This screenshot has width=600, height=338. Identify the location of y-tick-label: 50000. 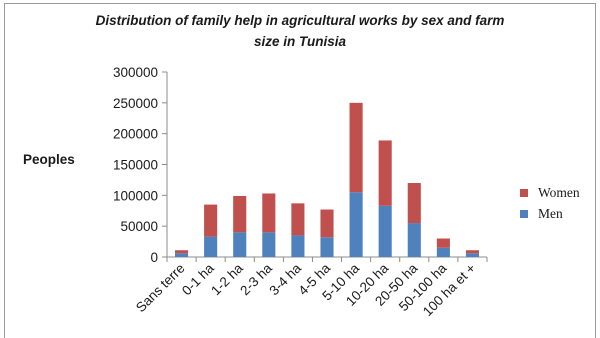
(139, 226).